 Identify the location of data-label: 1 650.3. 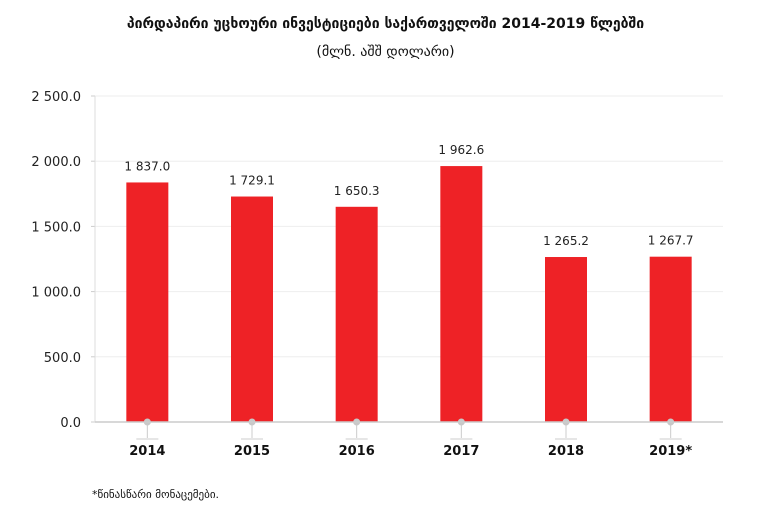
(357, 191).